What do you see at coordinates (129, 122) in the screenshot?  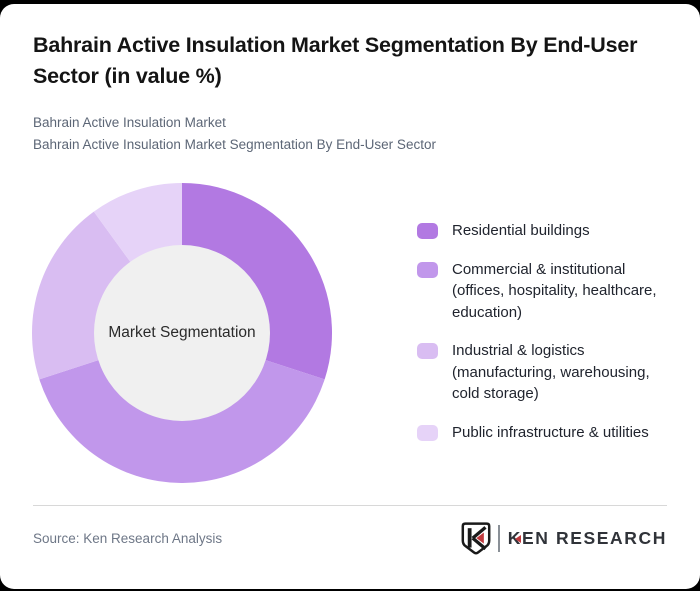 I see `subtitle-market: Bahrain Active Insulation Market` at bounding box center [129, 122].